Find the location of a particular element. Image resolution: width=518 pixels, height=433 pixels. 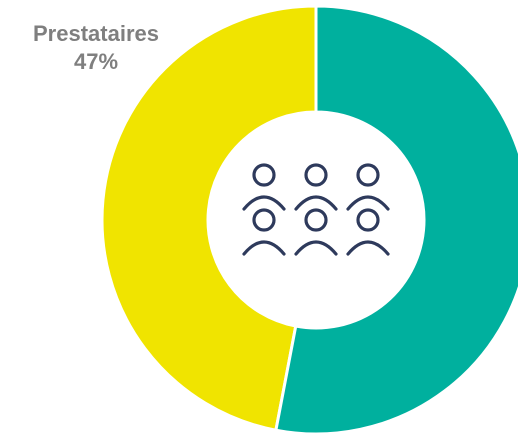

slice-label-value: 47% is located at coordinates (96, 61).